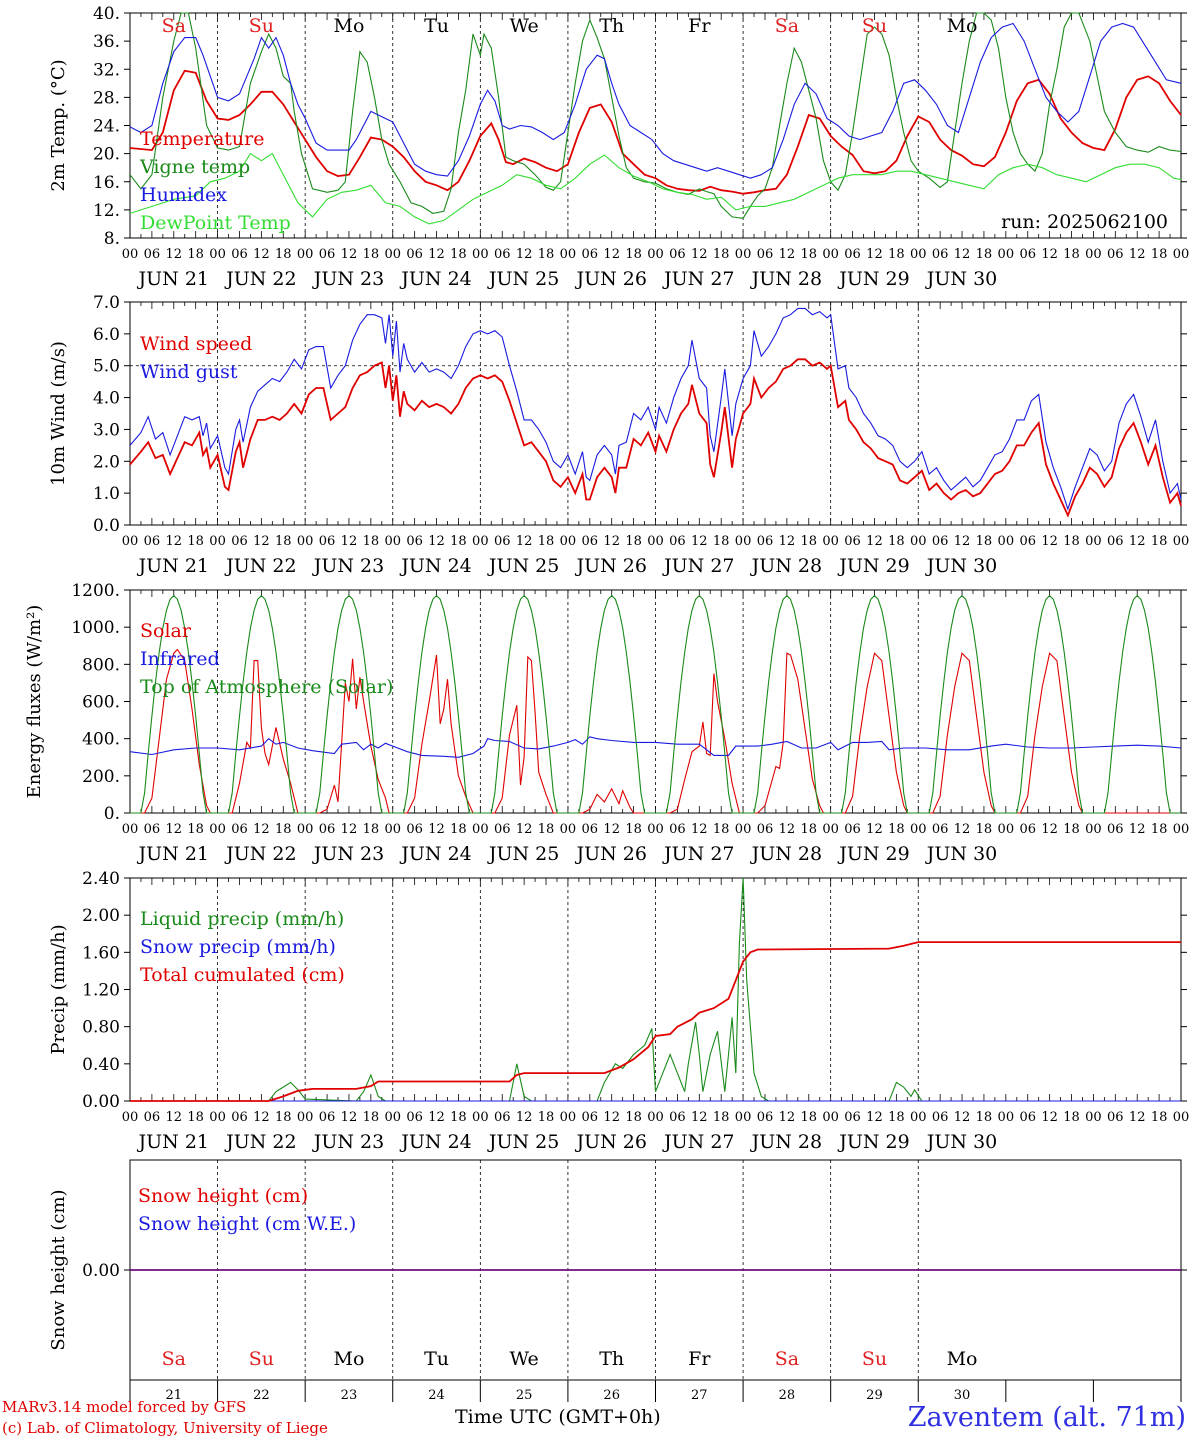 The width and height of the screenshot is (1194, 1440). I want to click on y-tick-label: 3.0, so click(106, 430).